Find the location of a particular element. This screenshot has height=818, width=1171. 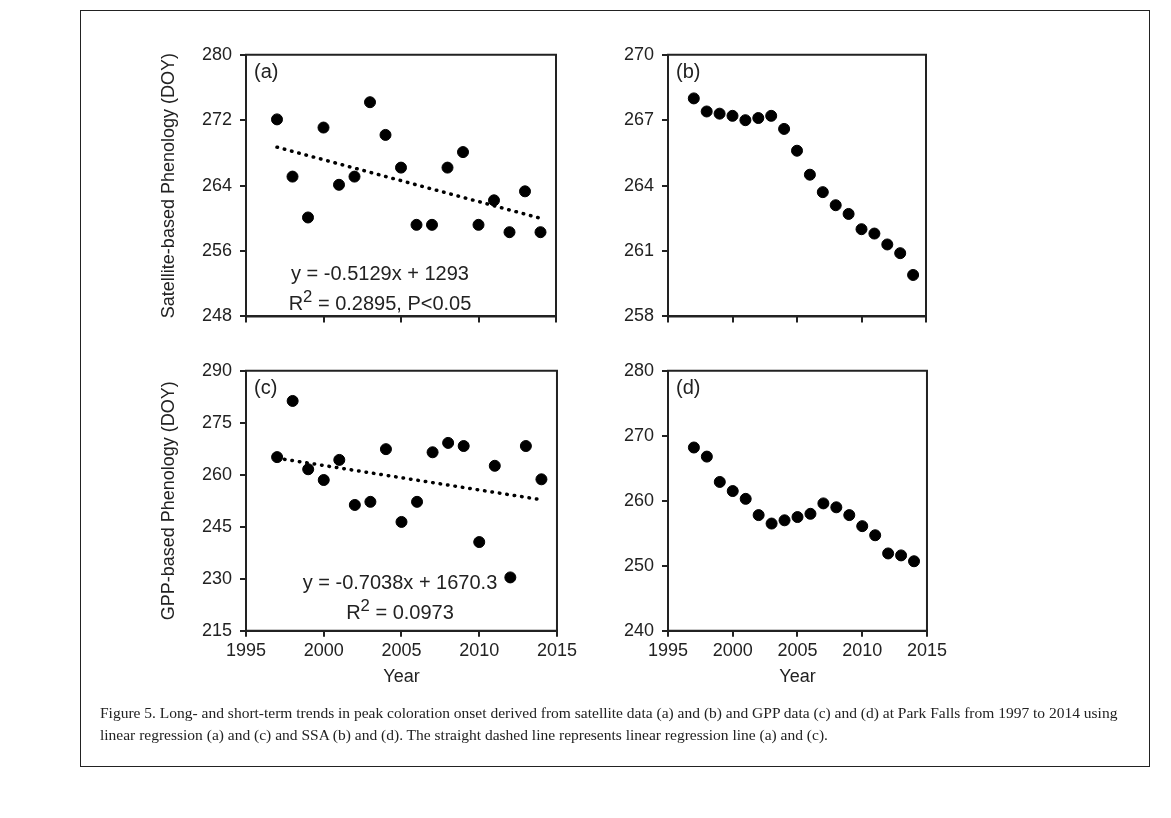

chart-title: (d) is located at coordinates (688, 387).